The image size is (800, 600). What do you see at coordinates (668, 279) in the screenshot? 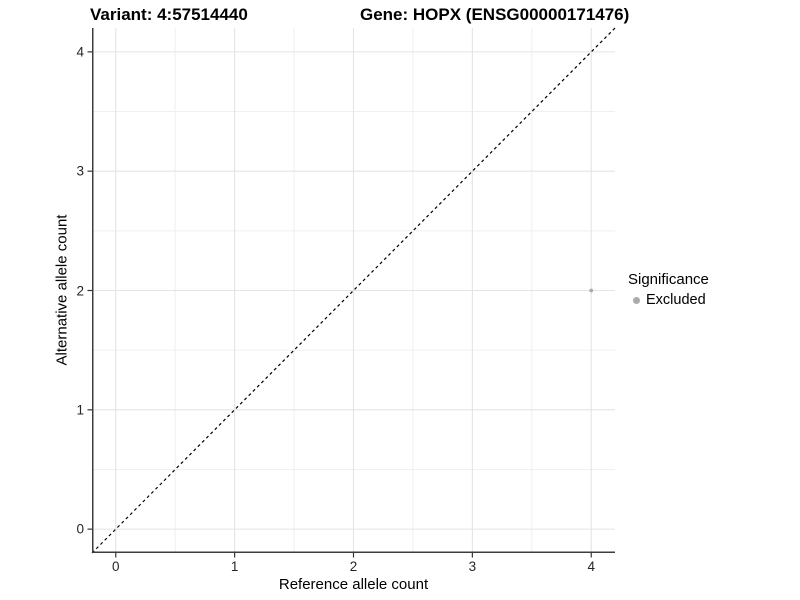
I see `legend-title: Significance` at bounding box center [668, 279].